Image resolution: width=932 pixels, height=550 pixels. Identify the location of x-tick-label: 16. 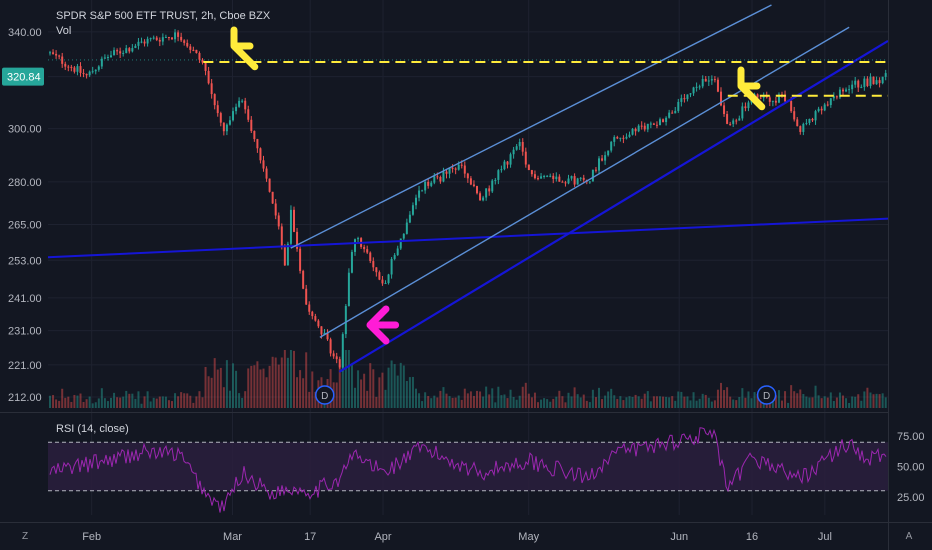
(752, 537).